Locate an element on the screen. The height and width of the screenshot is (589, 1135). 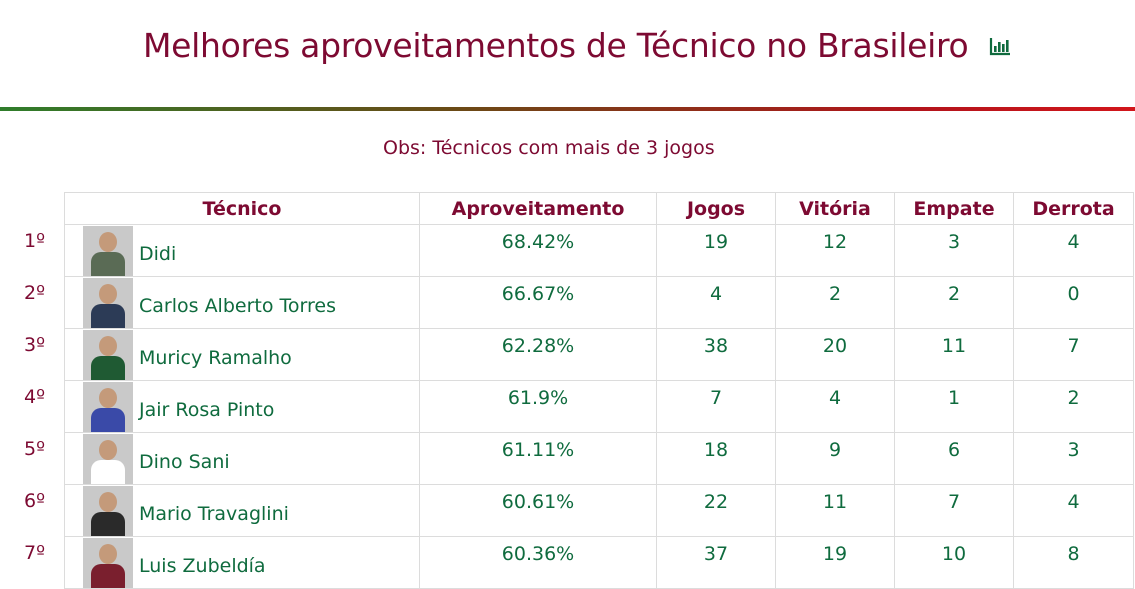
cell-aproveitamento: 61.9% is located at coordinates (538, 406).